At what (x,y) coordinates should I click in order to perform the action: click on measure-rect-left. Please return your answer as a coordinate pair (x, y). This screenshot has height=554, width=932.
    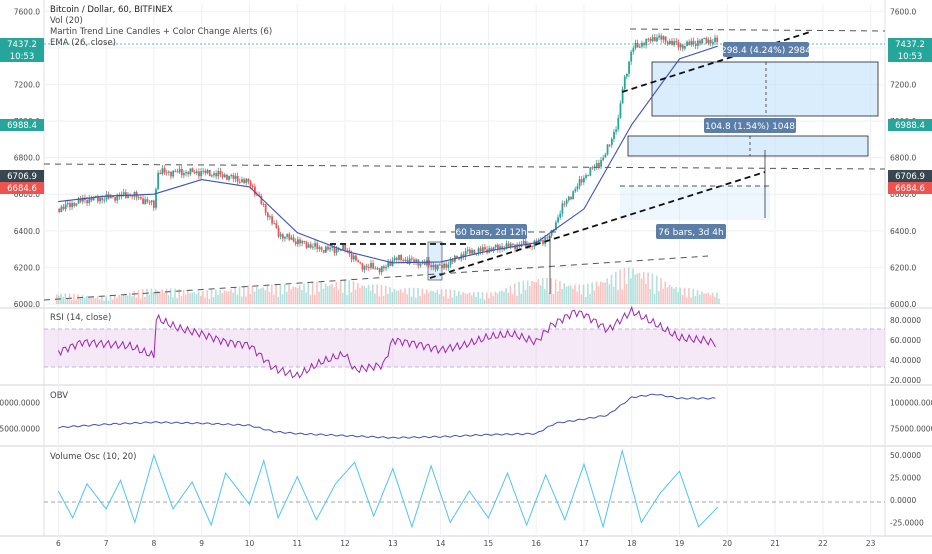
    Looking at the image, I should click on (435, 261).